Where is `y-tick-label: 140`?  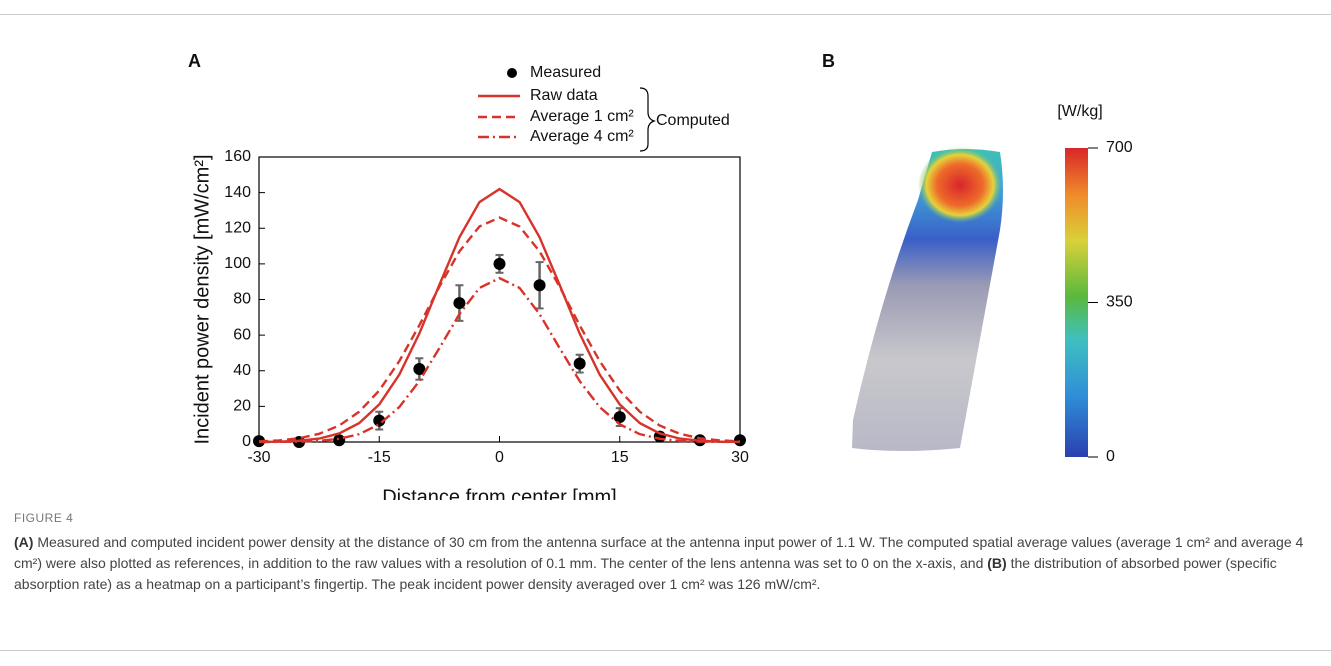 y-tick-label: 140 is located at coordinates (237, 192).